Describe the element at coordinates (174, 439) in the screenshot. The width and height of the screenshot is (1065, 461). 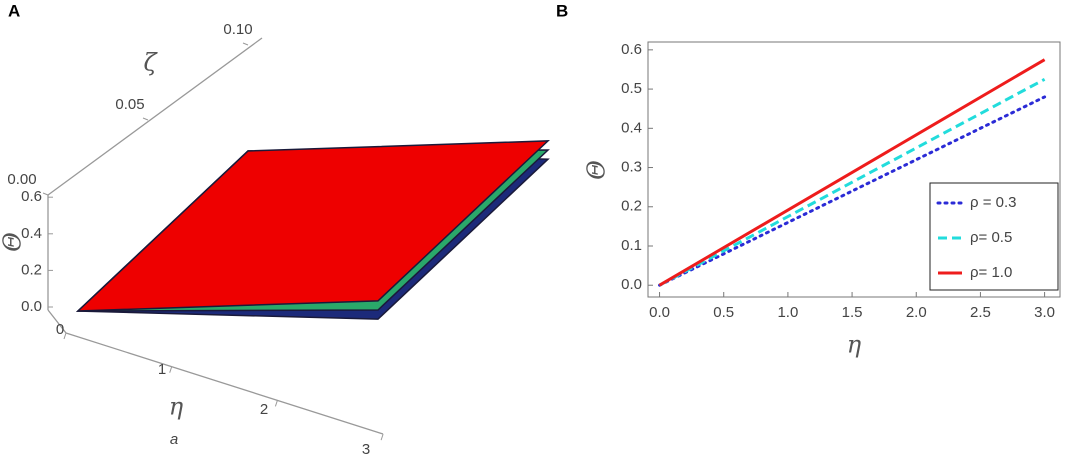
I see `x-caption: a` at that location.